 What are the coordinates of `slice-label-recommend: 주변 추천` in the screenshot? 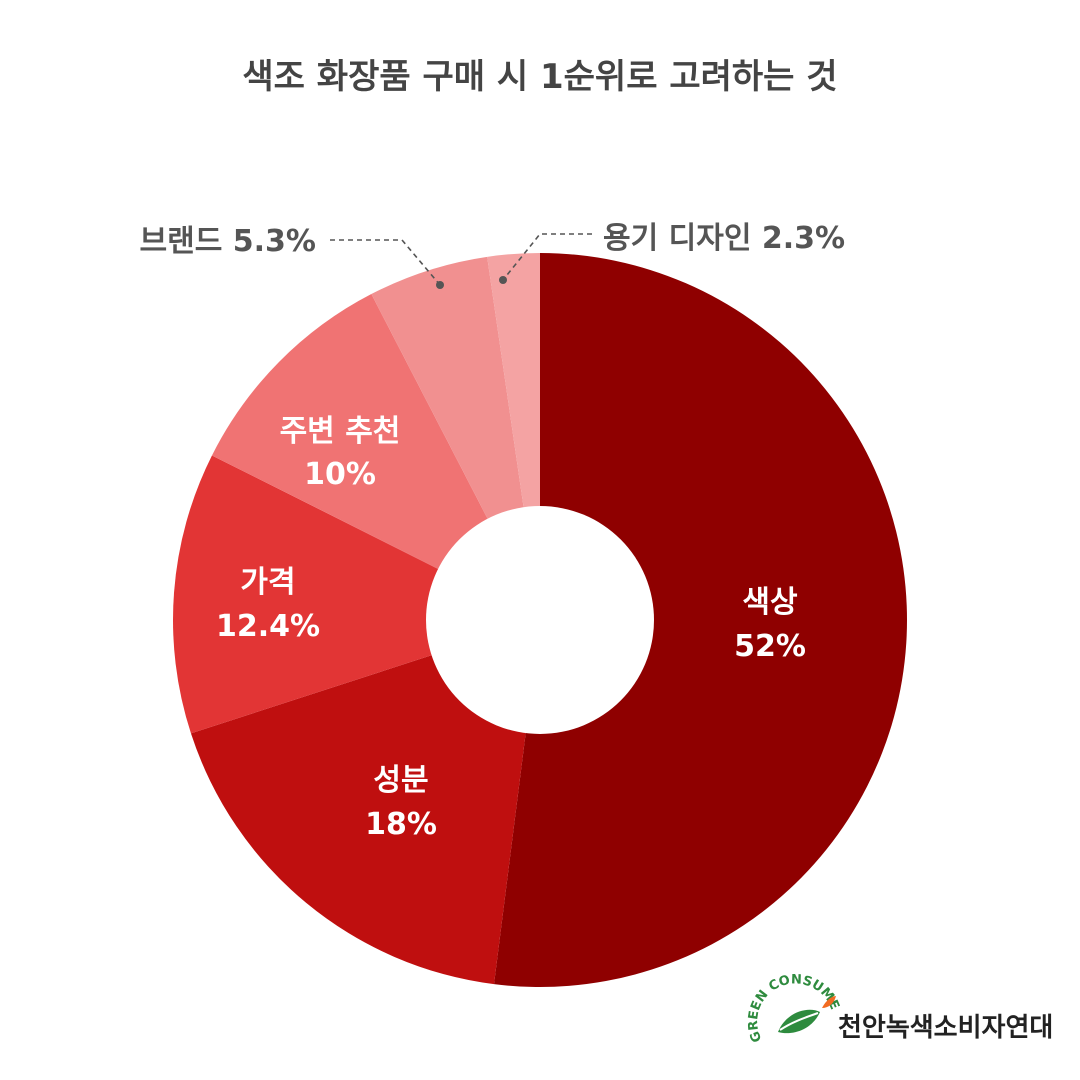 It's located at (340, 431).